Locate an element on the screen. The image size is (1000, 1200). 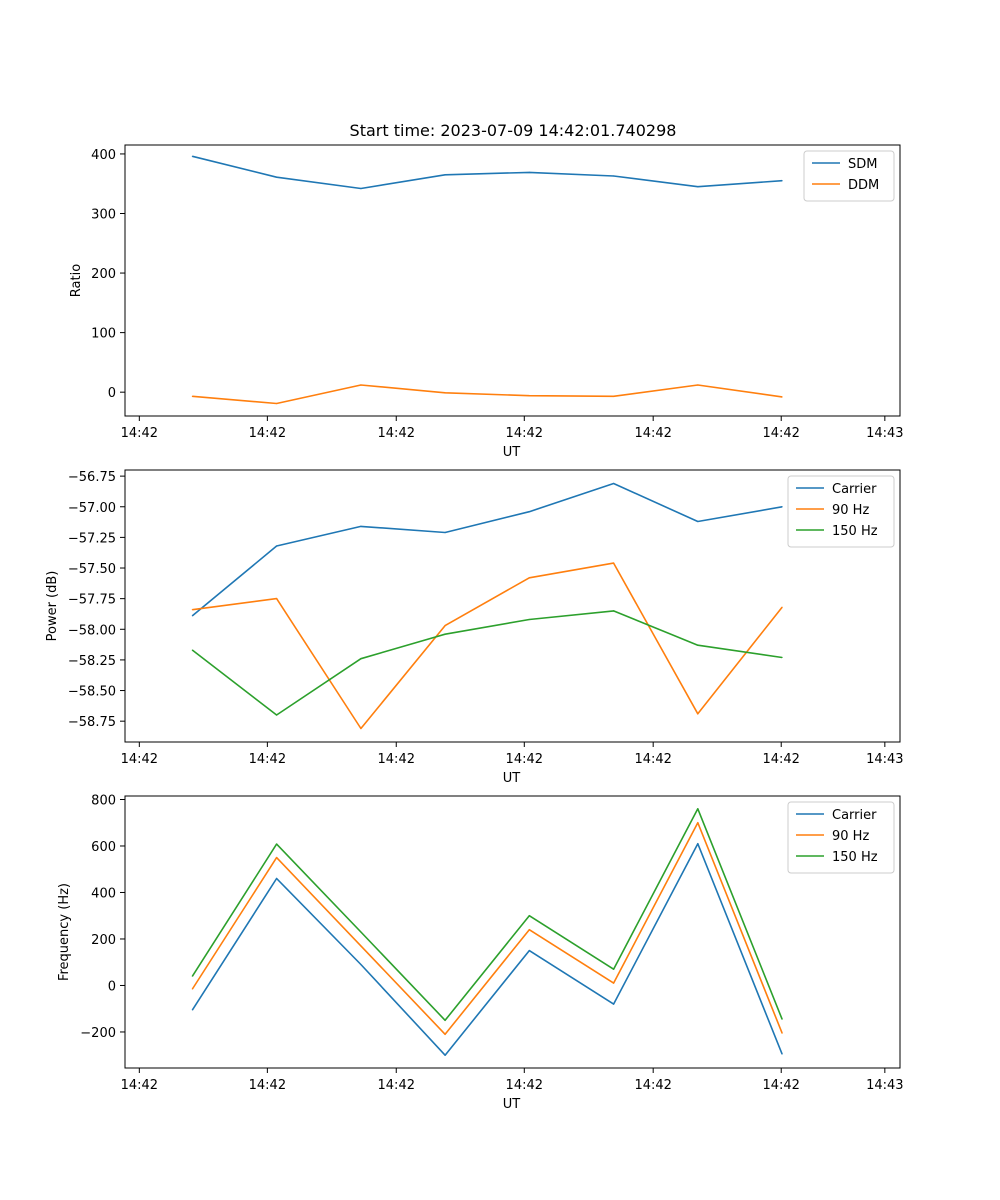
y-tick-label: 600 is located at coordinates (103, 847).